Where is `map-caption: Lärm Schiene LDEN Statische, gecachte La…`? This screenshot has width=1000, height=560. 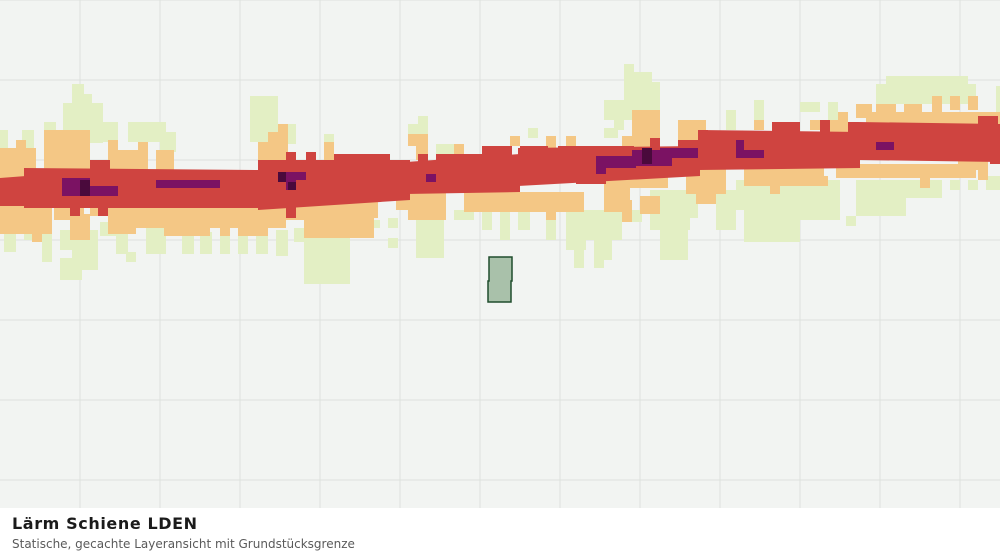
map-caption: Lärm Schiene LDEN Statische, gecachte La… is located at coordinates (500, 534).